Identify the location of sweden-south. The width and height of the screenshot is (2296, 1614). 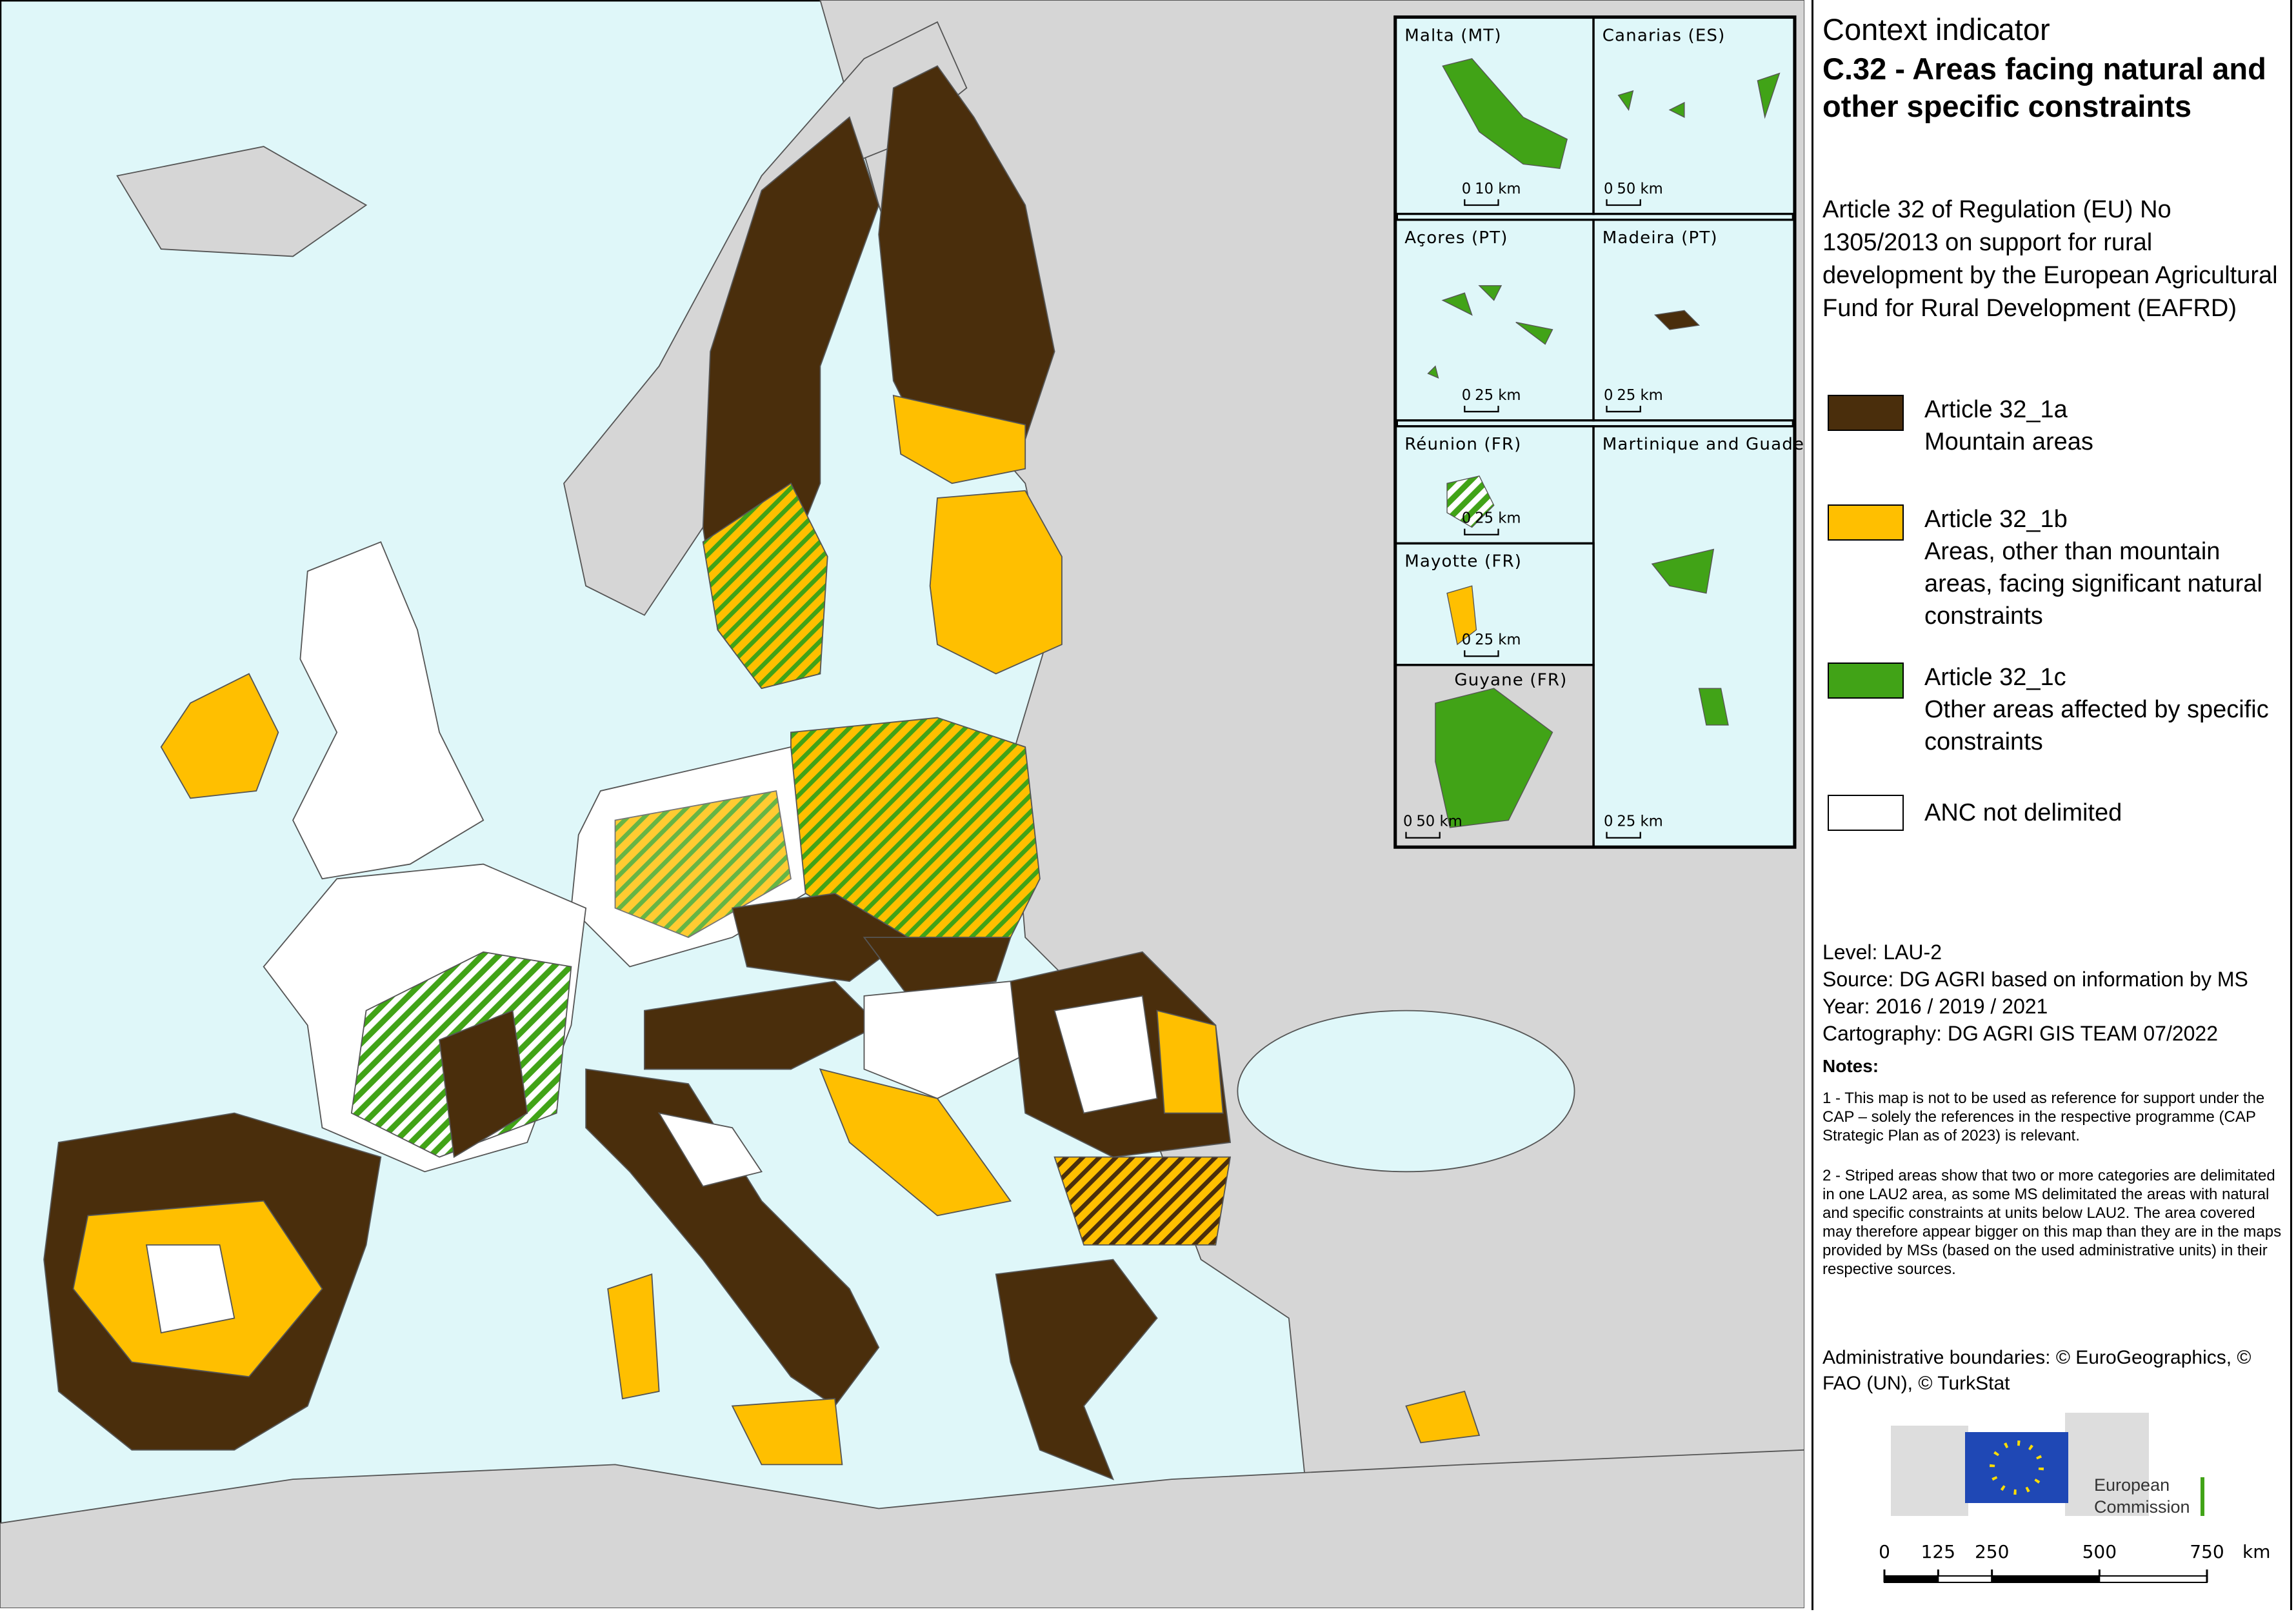
(765, 586).